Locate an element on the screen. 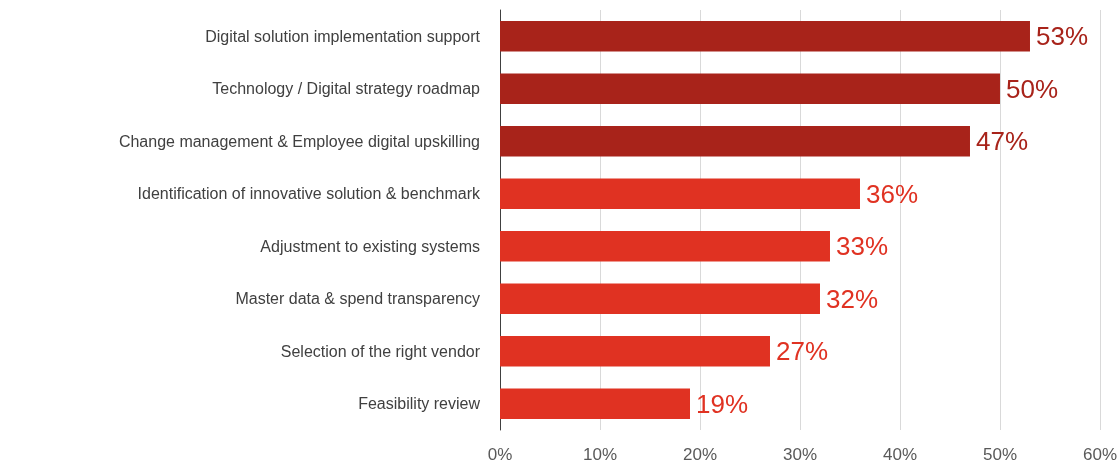 Image resolution: width=1120 pixels, height=470 pixels. x-tick-label: 40% is located at coordinates (900, 454).